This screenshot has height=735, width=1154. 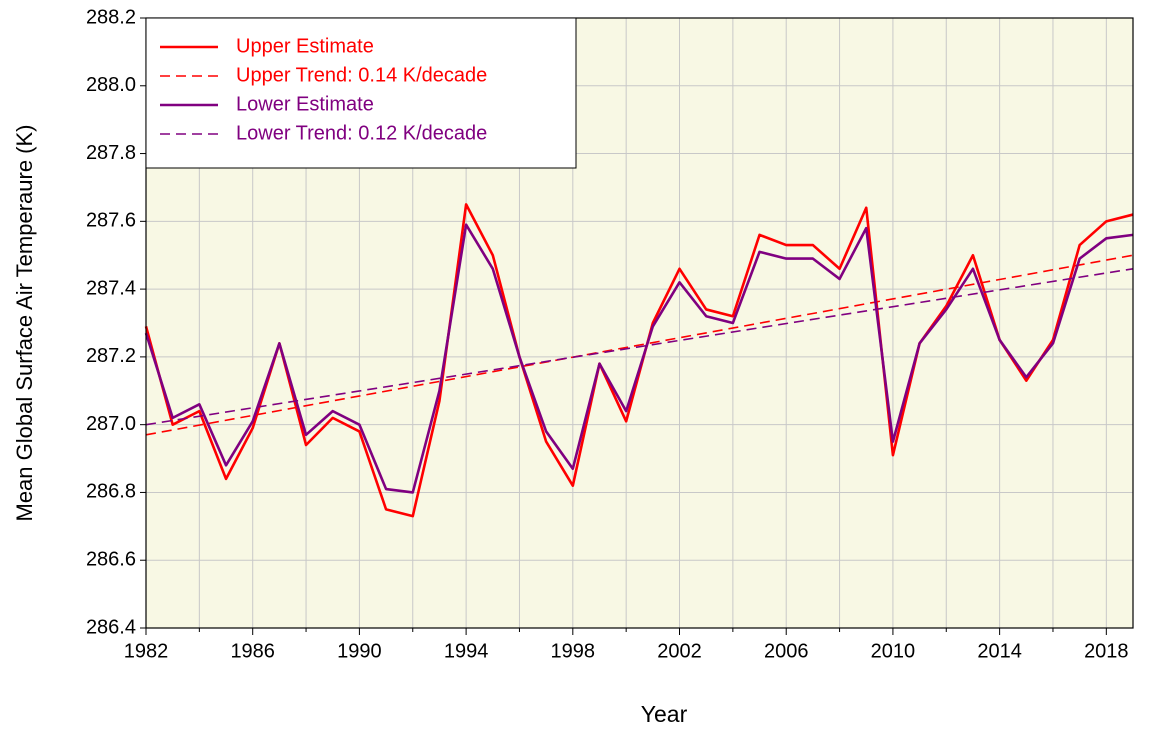 I want to click on legend-label: Lower Trend: 0.12 K/decade, so click(x=361, y=133).